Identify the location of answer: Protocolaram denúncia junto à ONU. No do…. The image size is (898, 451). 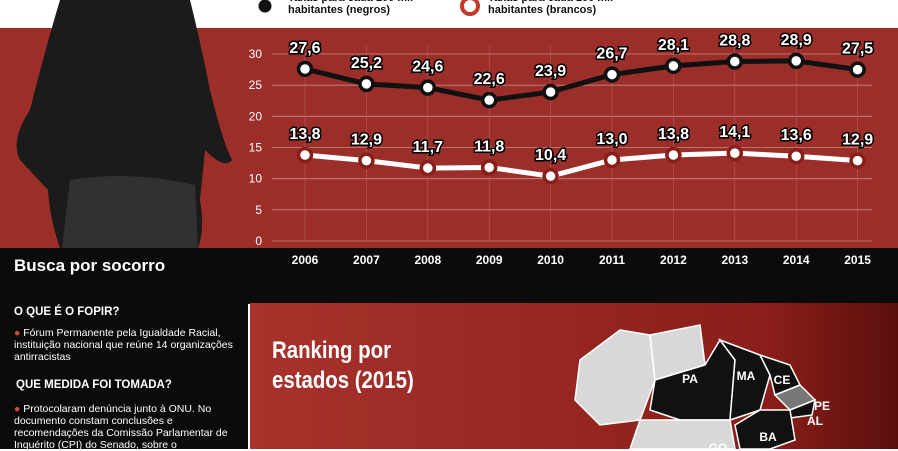
(130, 427).